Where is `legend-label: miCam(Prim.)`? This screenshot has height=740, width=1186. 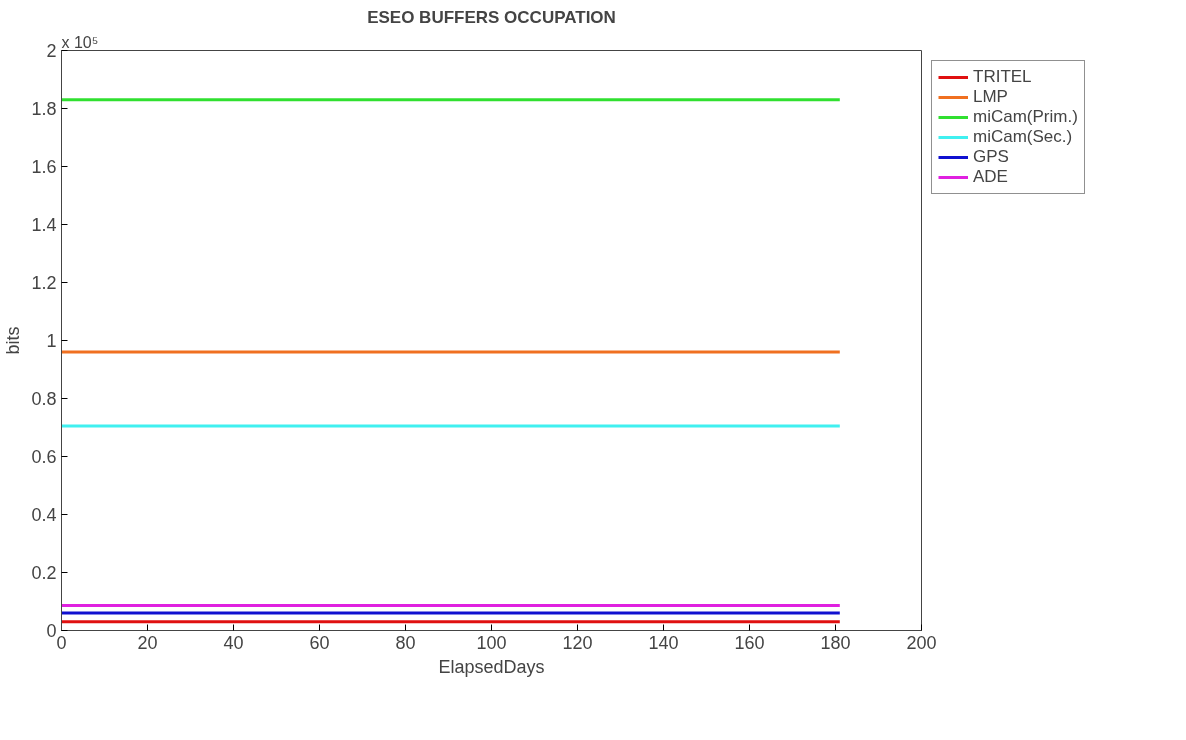 legend-label: miCam(Prim.) is located at coordinates (1025, 117).